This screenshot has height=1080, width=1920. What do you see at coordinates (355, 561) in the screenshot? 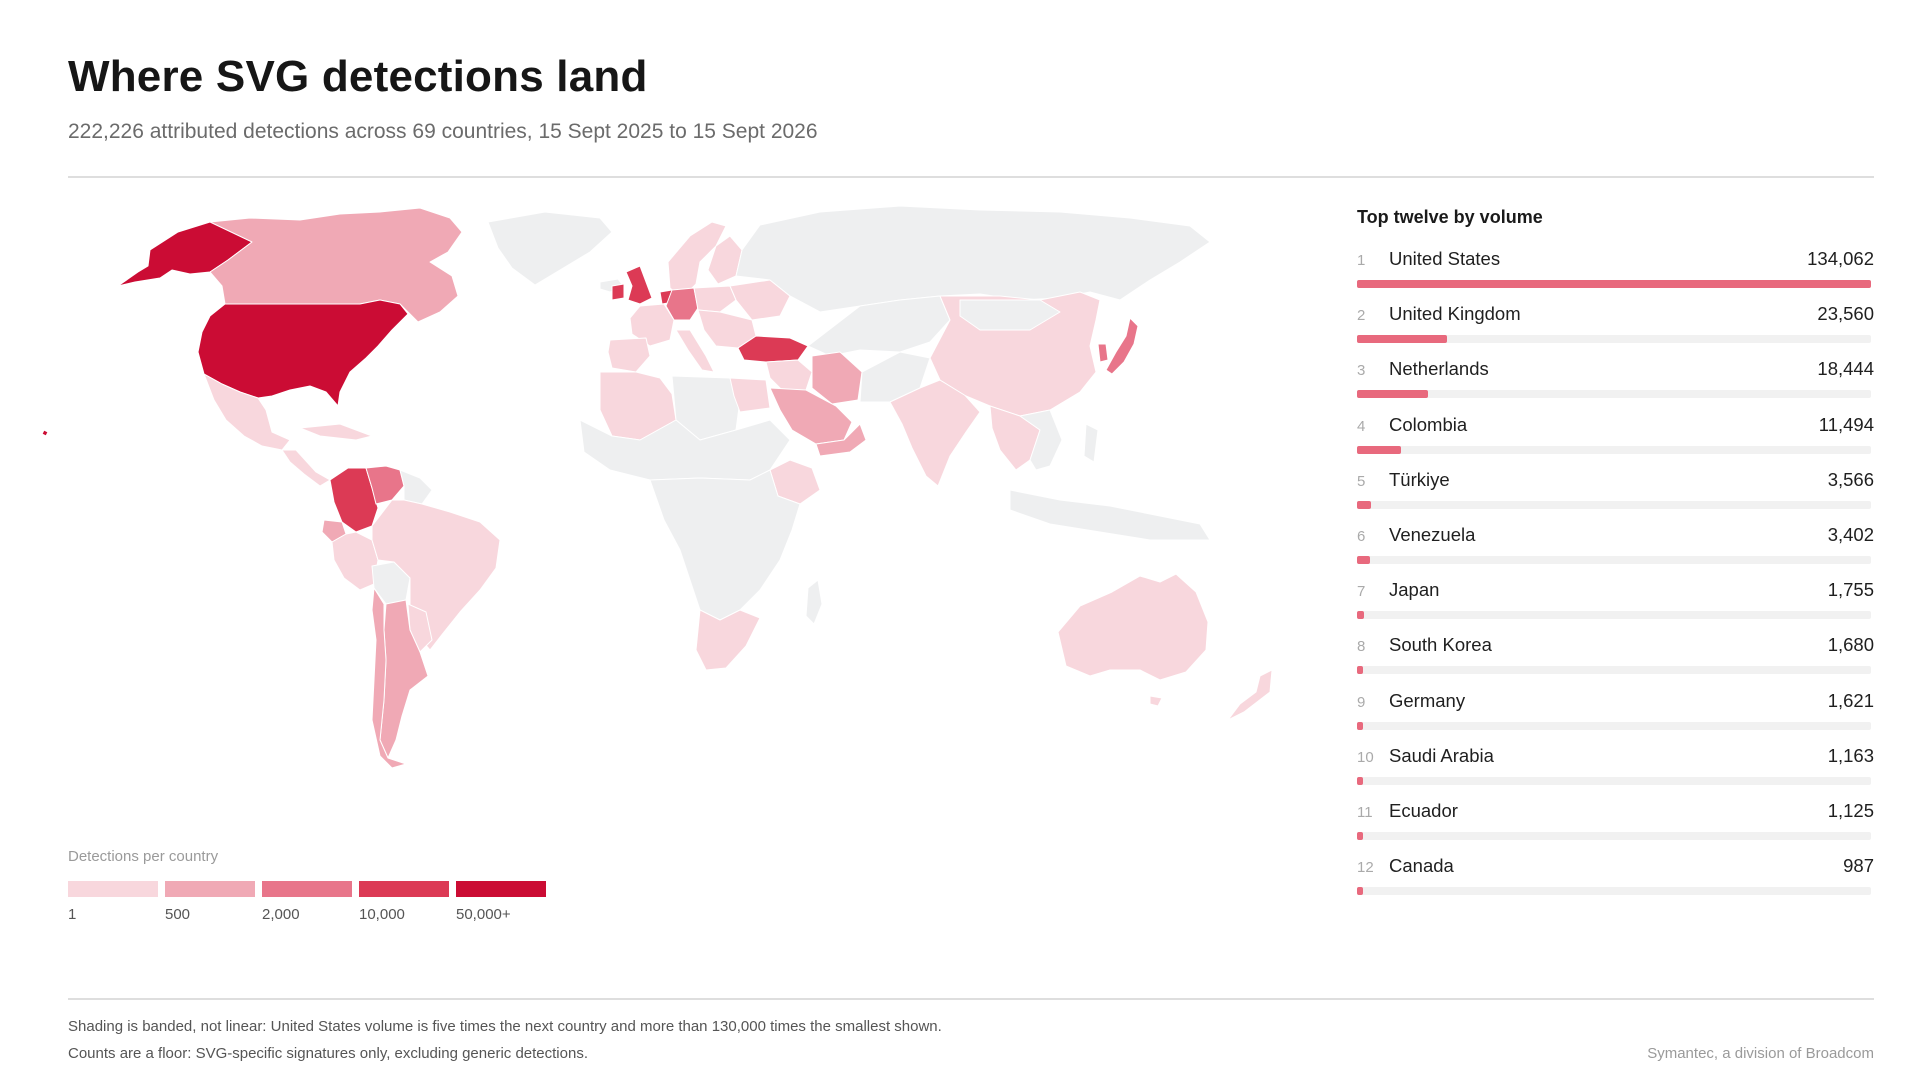
I see `country-peru` at bounding box center [355, 561].